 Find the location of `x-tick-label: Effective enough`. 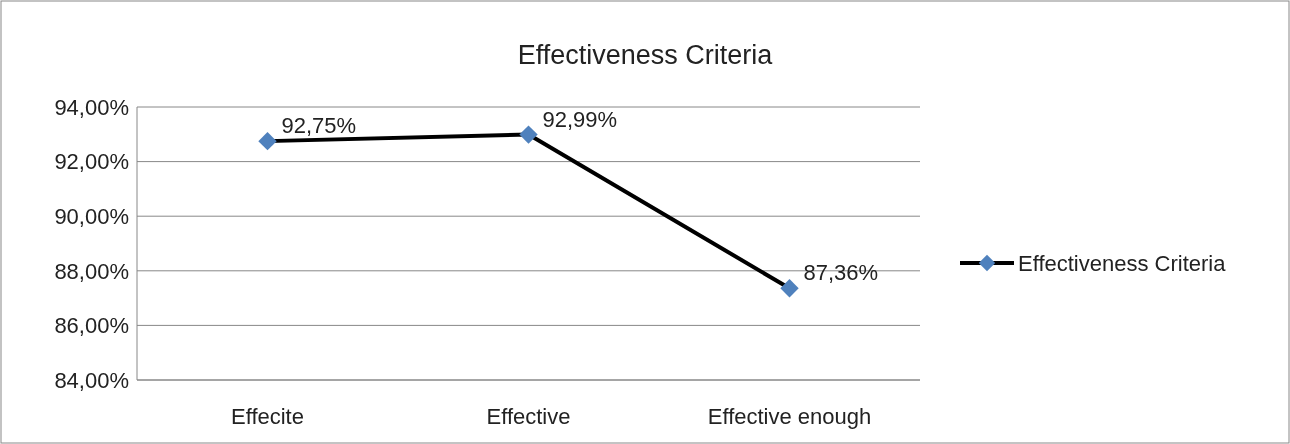

x-tick-label: Effective enough is located at coordinates (789, 416).